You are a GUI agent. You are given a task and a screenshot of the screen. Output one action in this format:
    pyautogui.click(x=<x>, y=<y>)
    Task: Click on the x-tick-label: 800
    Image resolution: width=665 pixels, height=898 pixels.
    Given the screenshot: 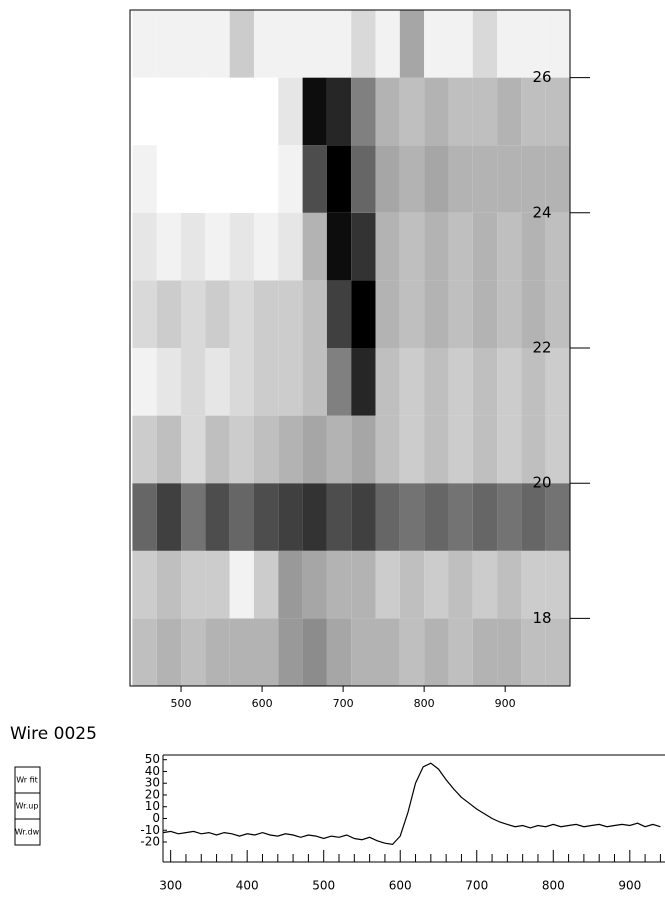 What is the action you would take?
    pyautogui.click(x=553, y=886)
    